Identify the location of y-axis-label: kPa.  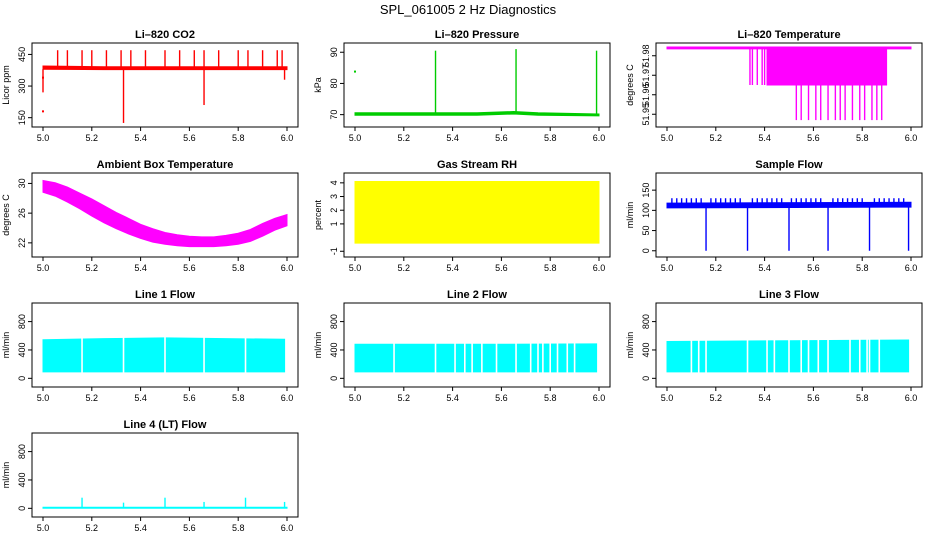
(318, 85).